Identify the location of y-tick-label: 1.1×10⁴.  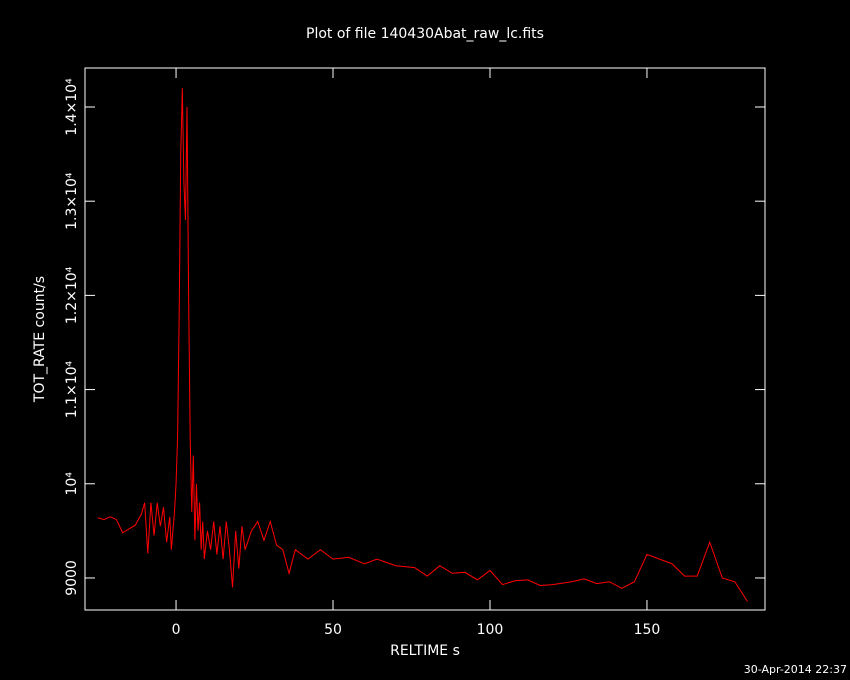
(72, 389).